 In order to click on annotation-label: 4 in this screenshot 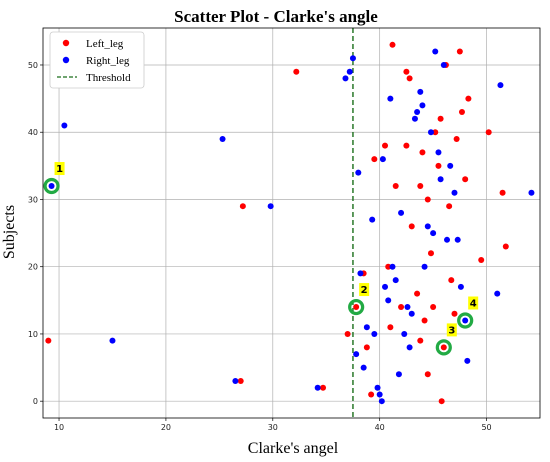, I will do `click(473, 304)`.